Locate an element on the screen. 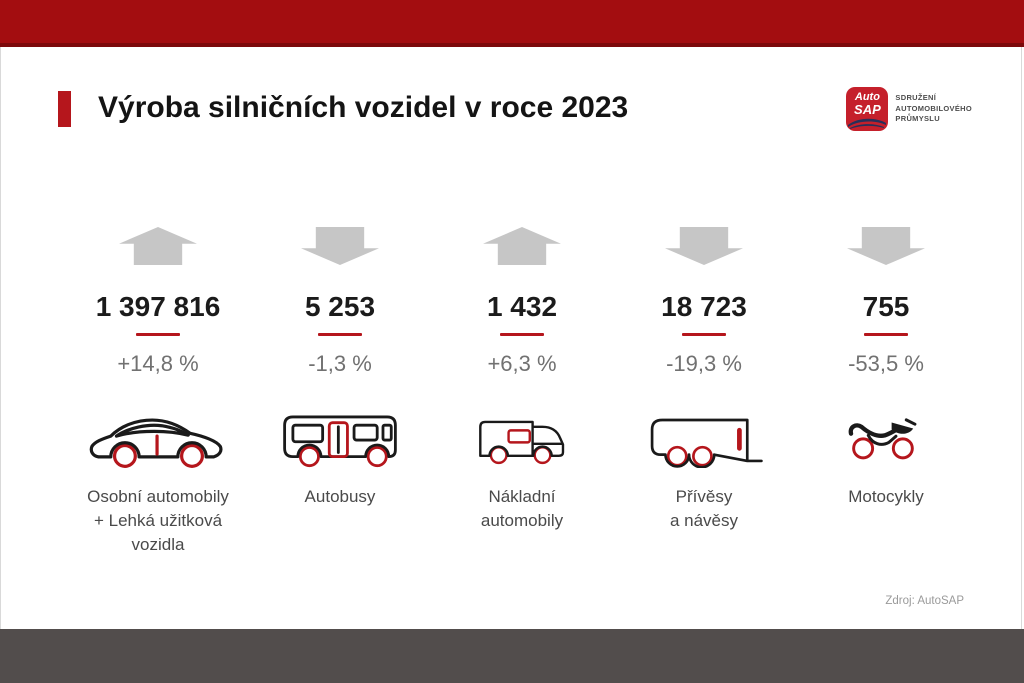  production-value: 1 432 is located at coordinates (522, 306).